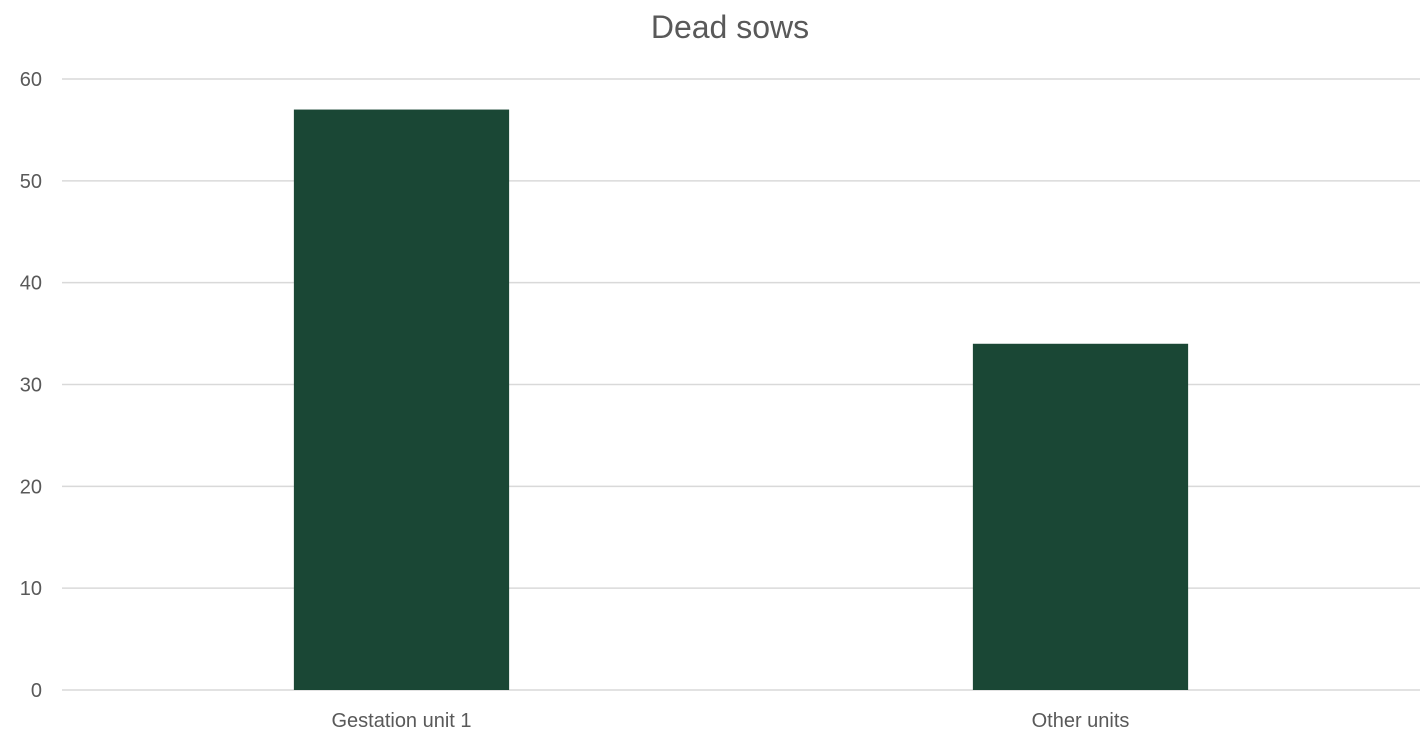 The width and height of the screenshot is (1420, 733). What do you see at coordinates (1080, 516) in the screenshot?
I see `bar-other-units` at bounding box center [1080, 516].